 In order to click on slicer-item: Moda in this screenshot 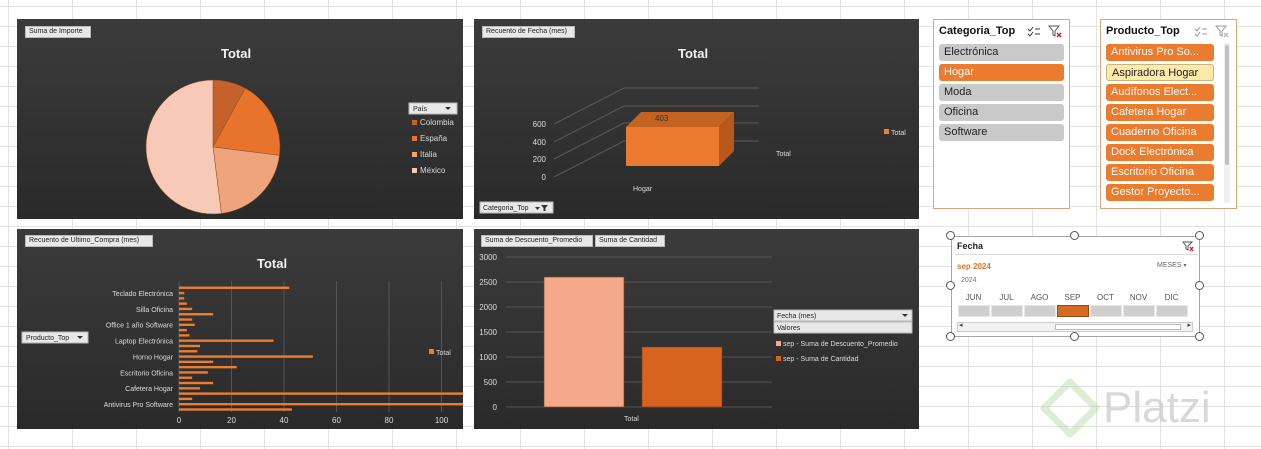, I will do `click(1001, 92)`.